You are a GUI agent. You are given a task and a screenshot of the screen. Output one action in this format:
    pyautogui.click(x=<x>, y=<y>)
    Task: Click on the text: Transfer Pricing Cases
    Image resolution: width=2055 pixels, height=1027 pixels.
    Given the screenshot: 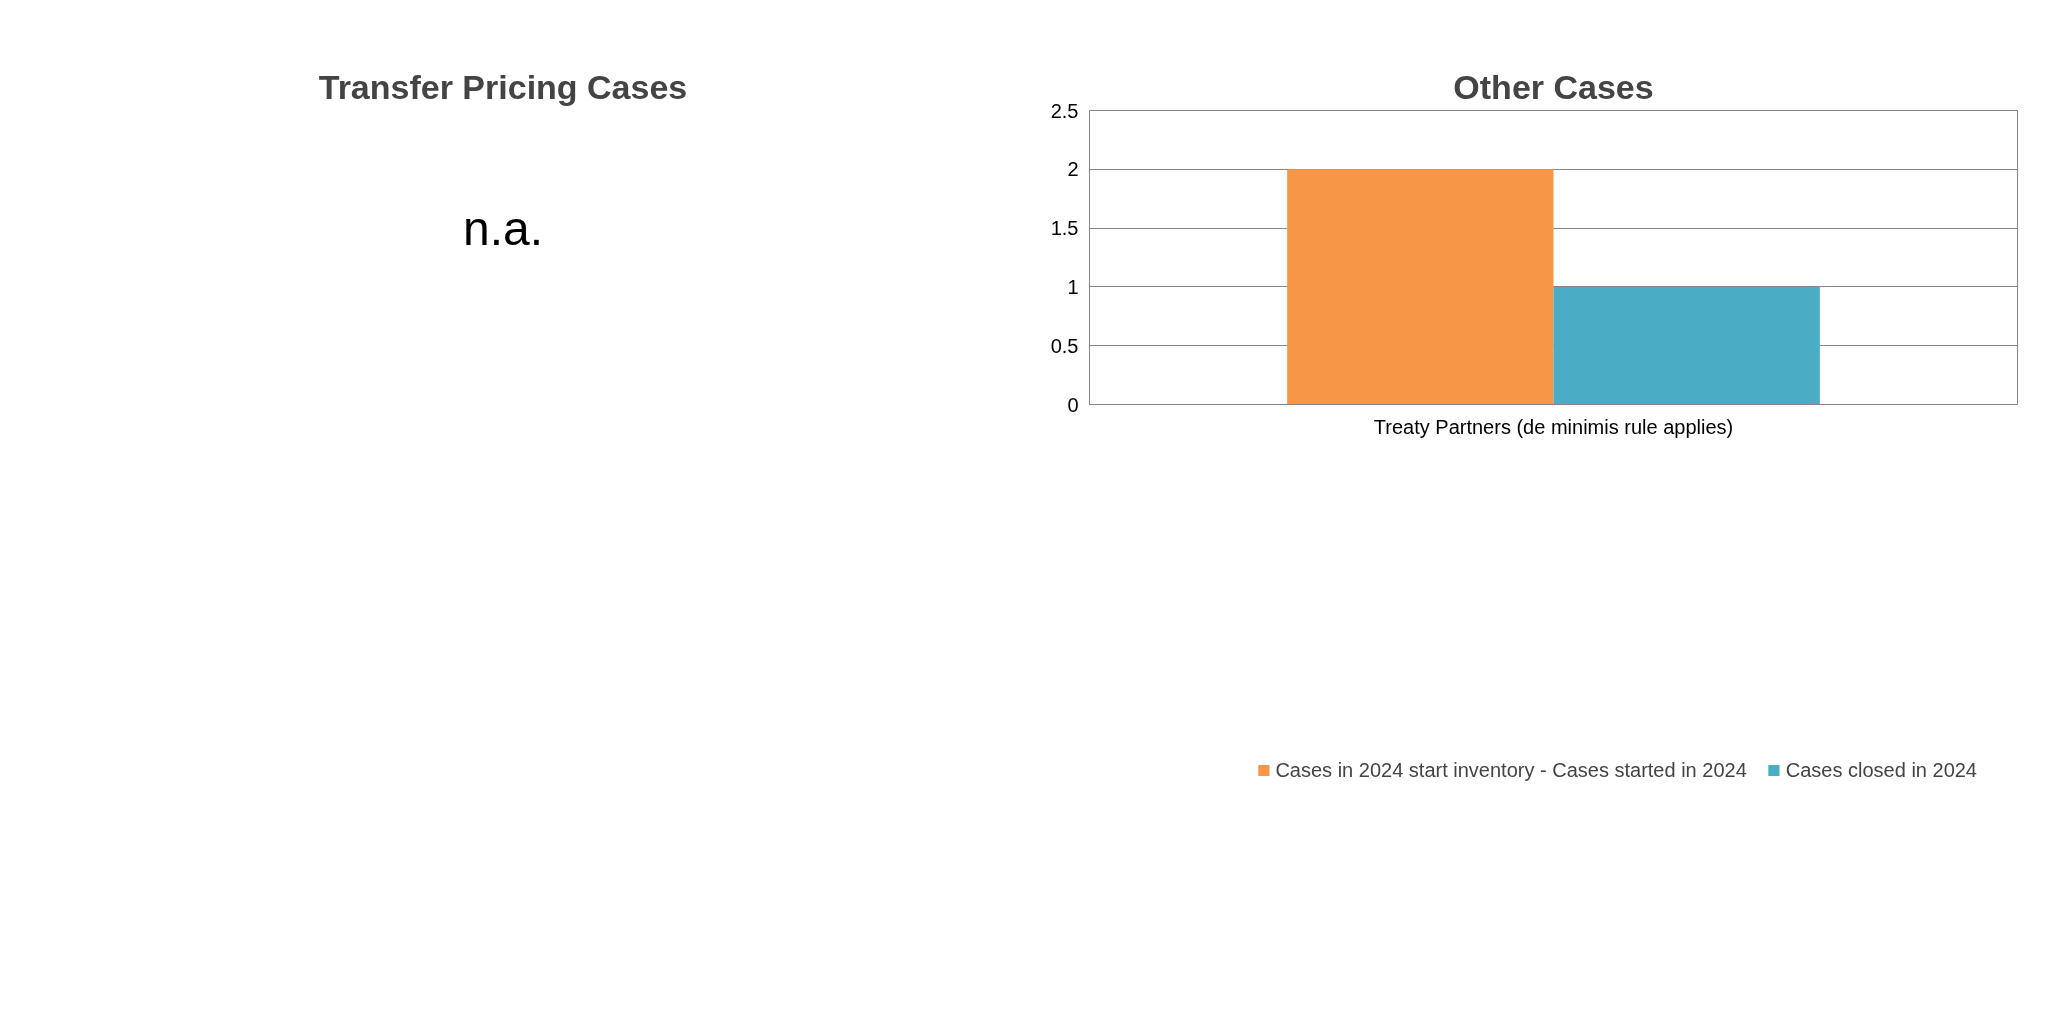 What is the action you would take?
    pyautogui.click(x=503, y=86)
    